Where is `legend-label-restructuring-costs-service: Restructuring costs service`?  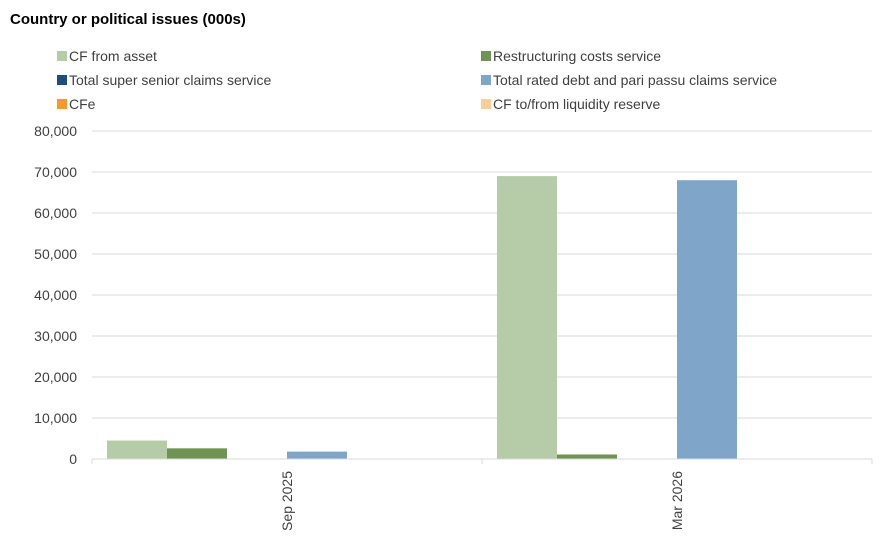 legend-label-restructuring-costs-service: Restructuring costs service is located at coordinates (577, 56).